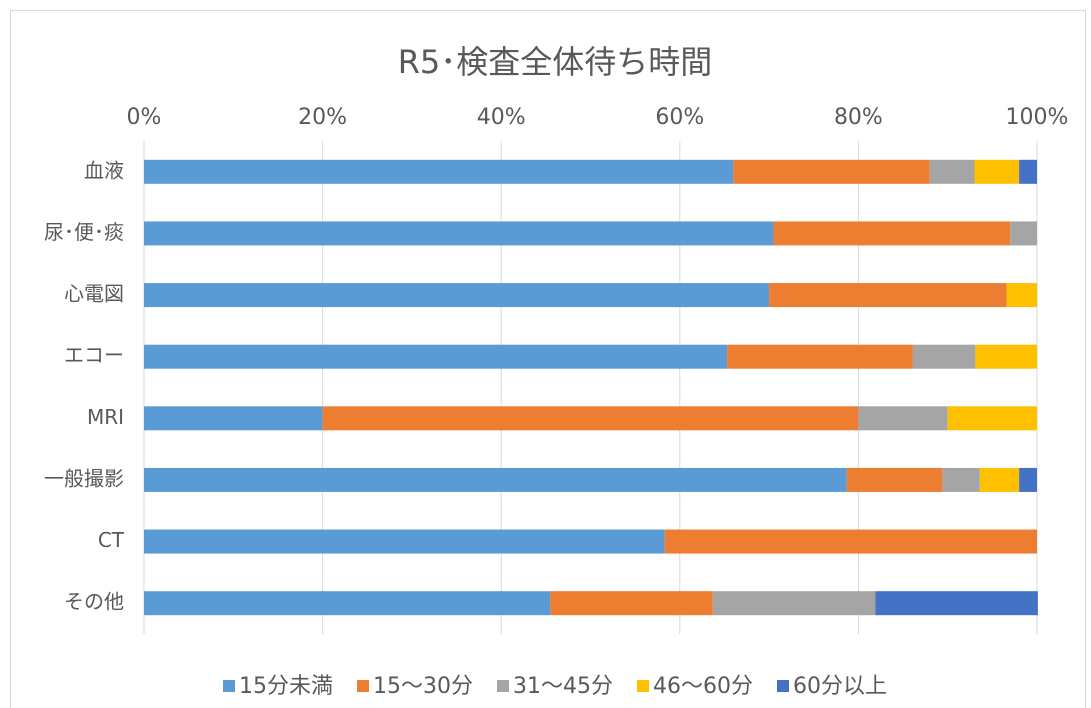  What do you see at coordinates (423, 686) in the screenshot?
I see `legend-label: 15～30分` at bounding box center [423, 686].